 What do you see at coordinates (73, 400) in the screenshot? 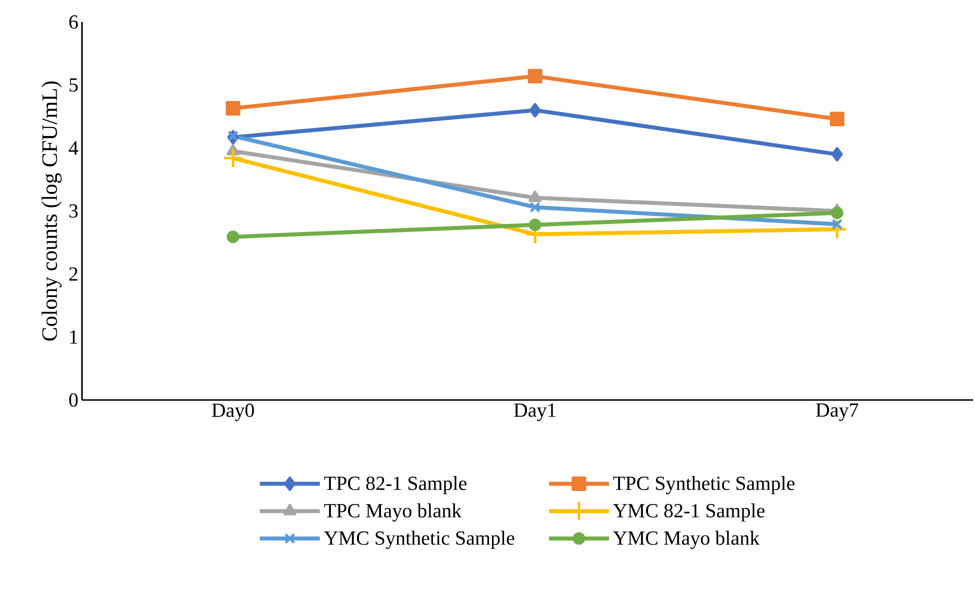
I see `y-tick-label: 0` at bounding box center [73, 400].